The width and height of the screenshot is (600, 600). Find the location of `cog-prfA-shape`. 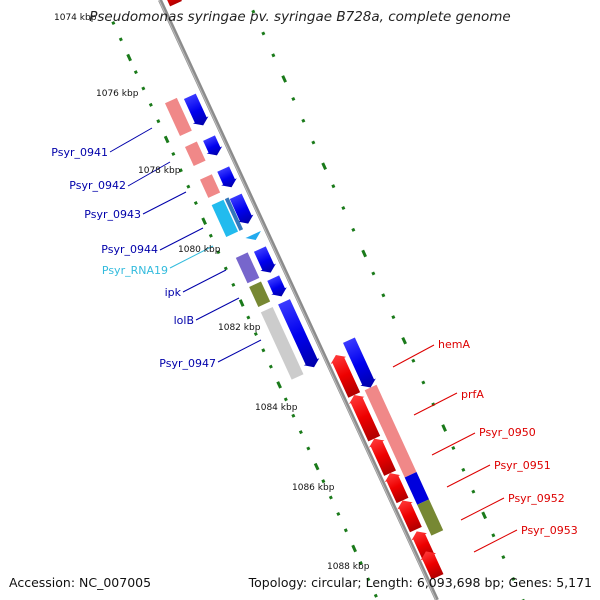

cog-prfA-shape is located at coordinates (390, 431).